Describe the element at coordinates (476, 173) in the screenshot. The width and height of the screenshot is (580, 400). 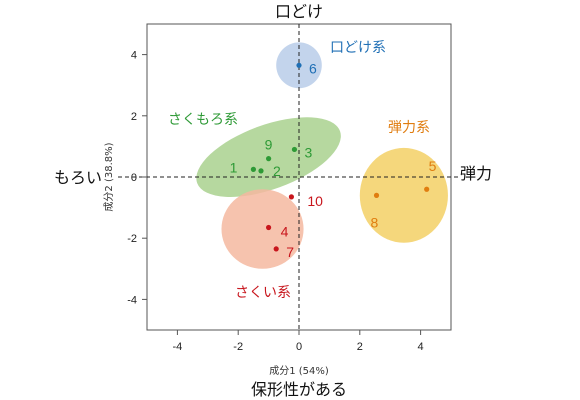
I see `direction-label-right: 弾力` at that location.